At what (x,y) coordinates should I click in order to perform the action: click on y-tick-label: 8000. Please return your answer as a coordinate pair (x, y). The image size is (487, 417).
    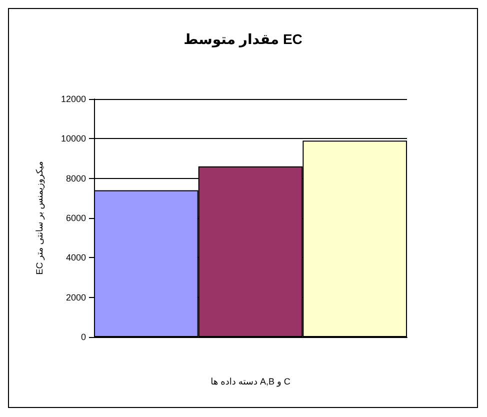
    Looking at the image, I should click on (76, 178).